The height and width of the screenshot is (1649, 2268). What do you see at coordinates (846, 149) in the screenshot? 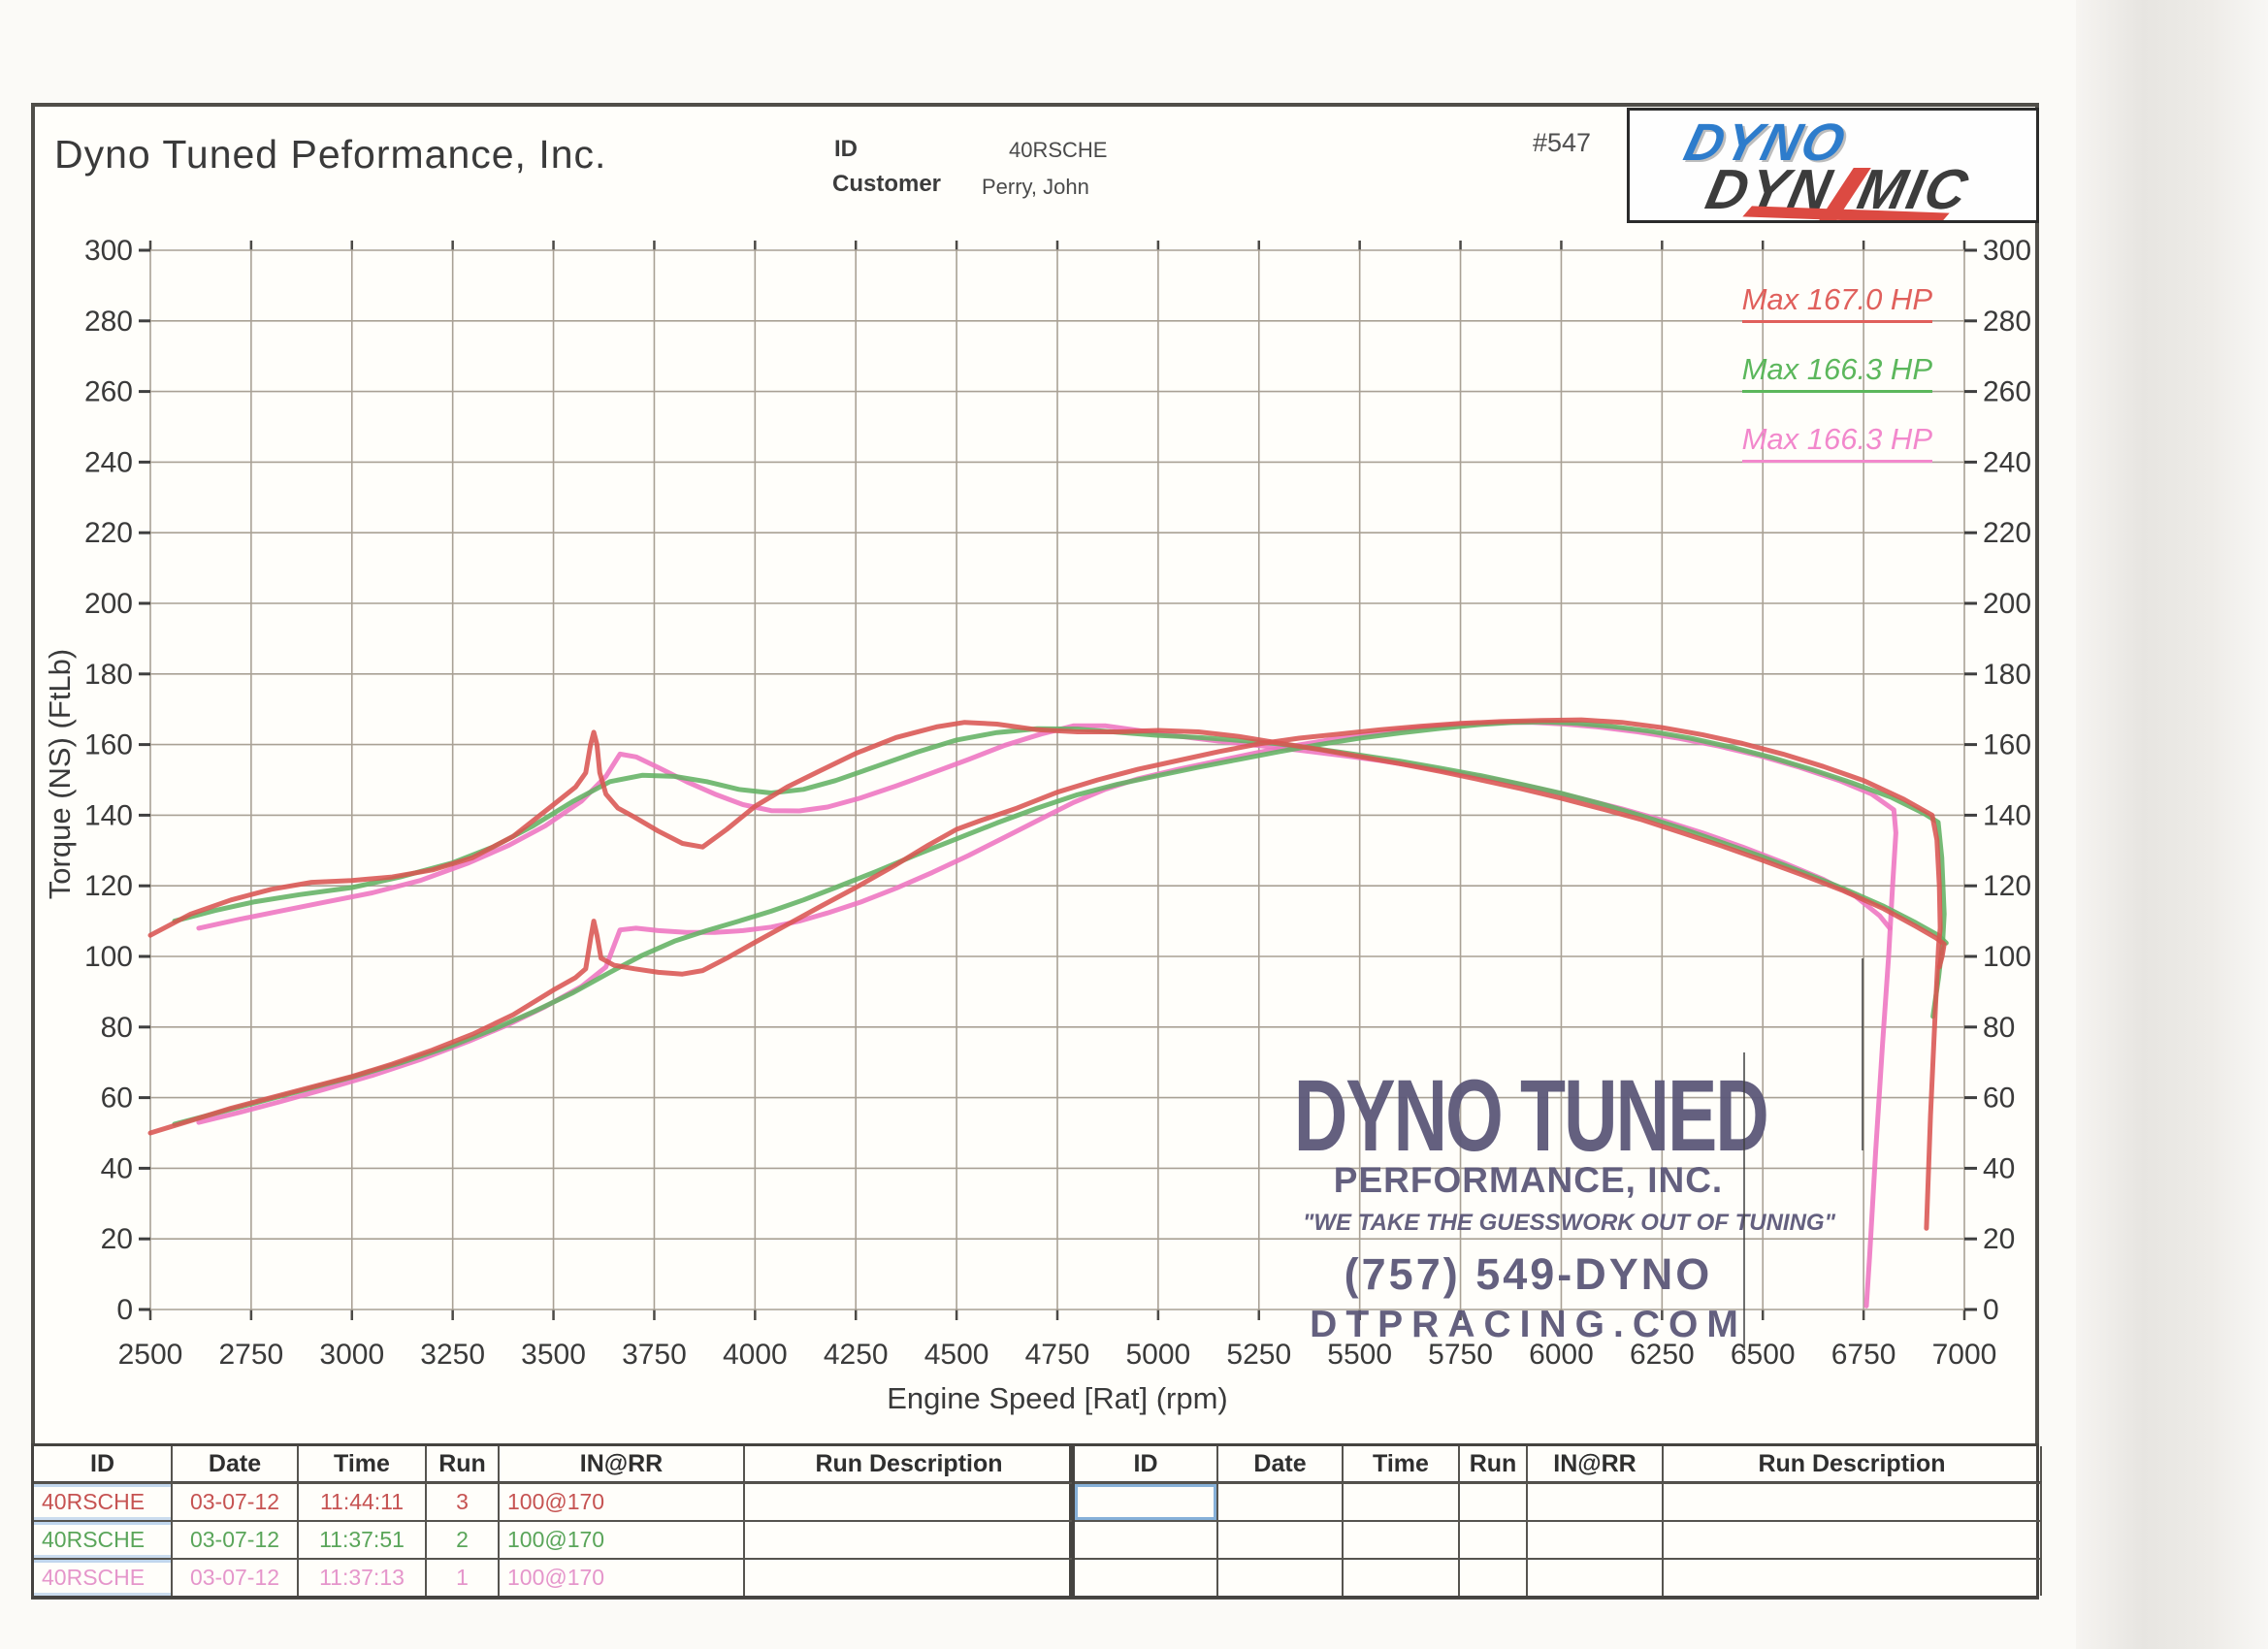
I see `id-label: ID` at bounding box center [846, 149].